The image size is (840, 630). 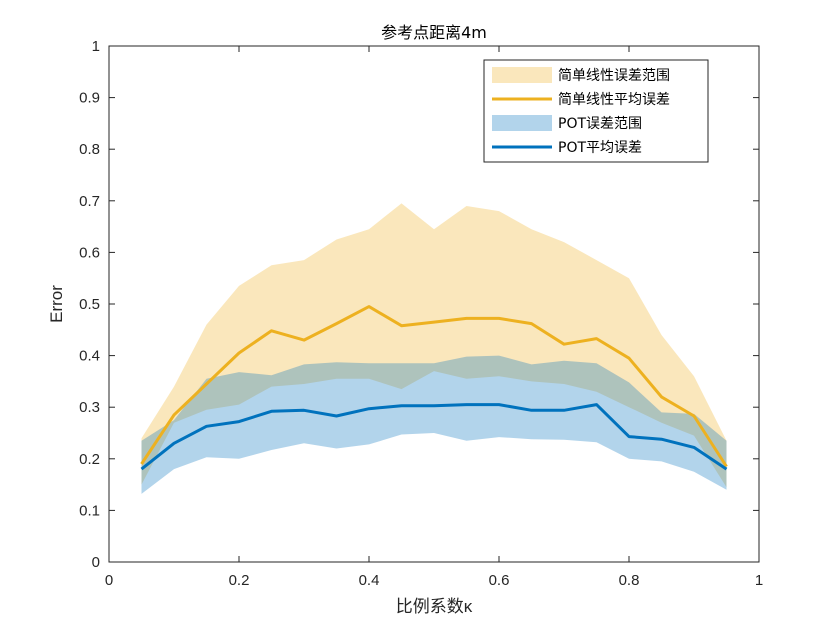 I want to click on chart-title: 参考点距离4m, so click(x=434, y=32).